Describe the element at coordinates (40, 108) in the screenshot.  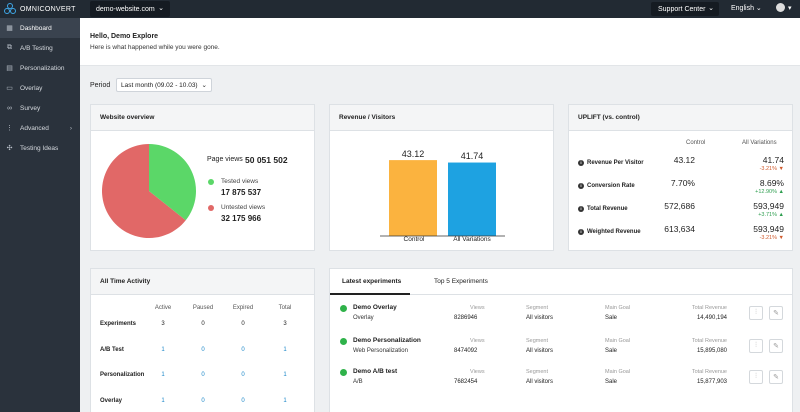
I see `sidebar-item-survey: ∞ Survey` at that location.